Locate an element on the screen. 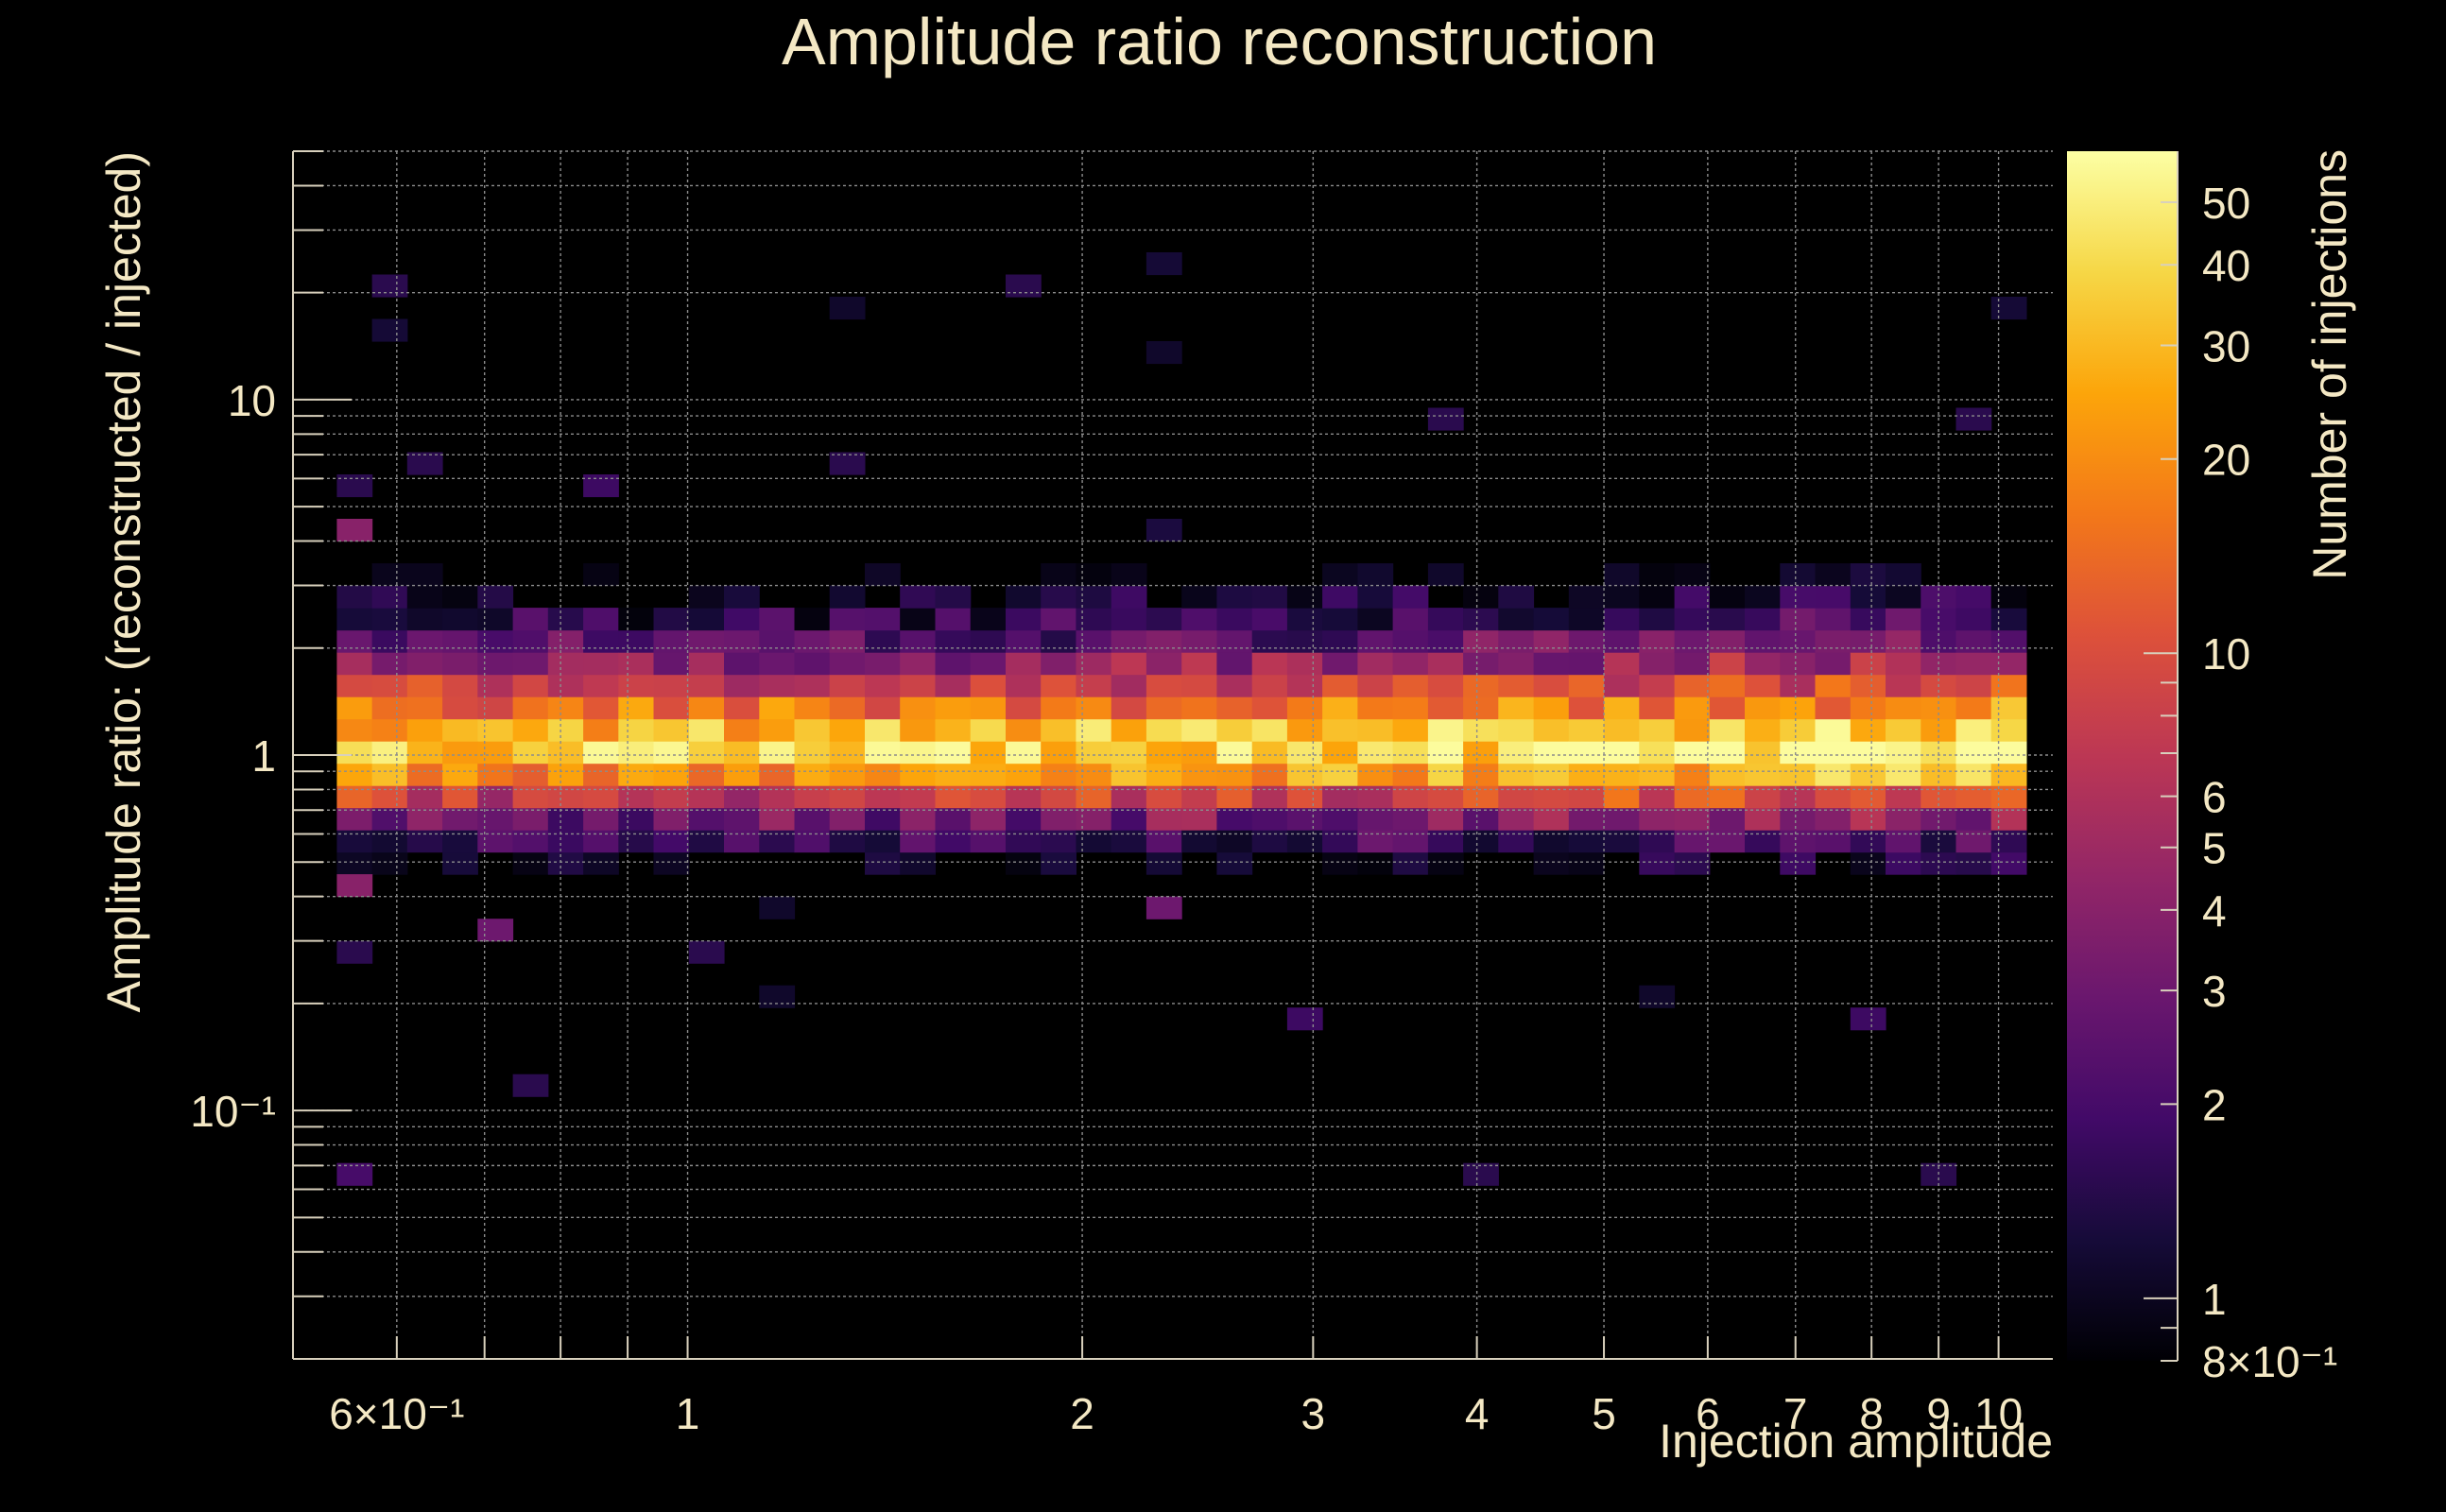 This screenshot has width=2446, height=1512. y-tick-label: 10 is located at coordinates (252, 400).